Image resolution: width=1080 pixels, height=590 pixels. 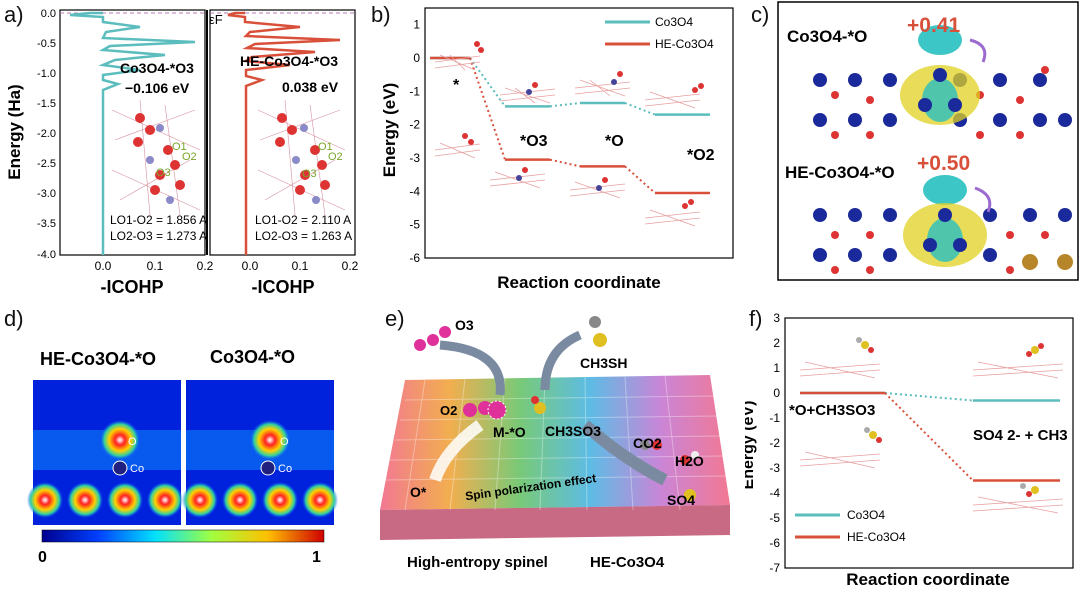 I want to click on panel-f-yticks: 3 2 1 0 -1 -2 -3 -4 -5 -6 -7, so click(x=774, y=443).